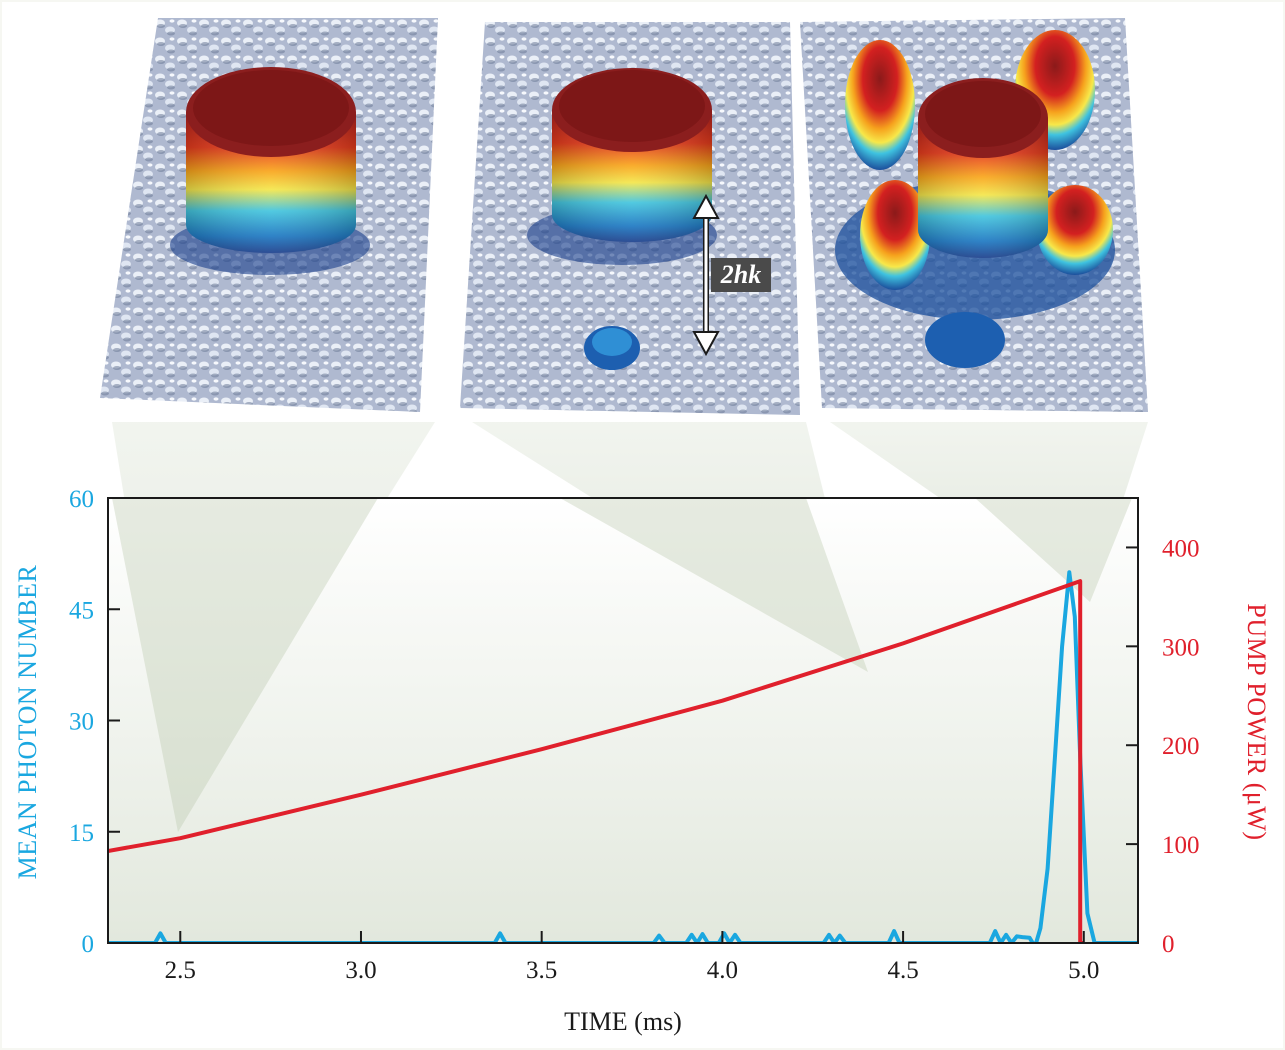 The width and height of the screenshot is (1285, 1050). I want to click on y-left-tick-label: 15, so click(81, 833).